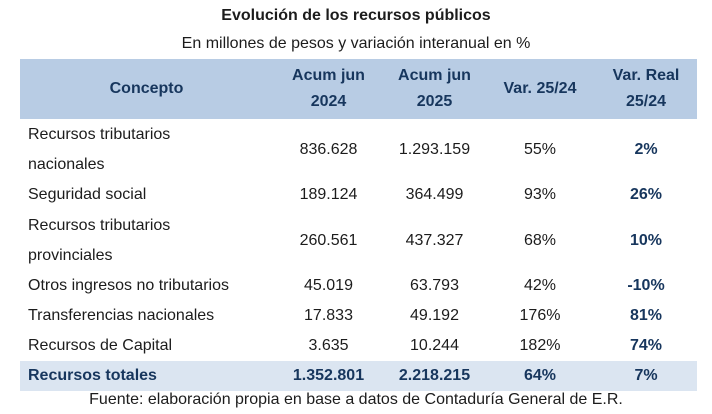  Describe the element at coordinates (356, 15) in the screenshot. I see `table-title: Evolución de los recursos públicos` at that location.